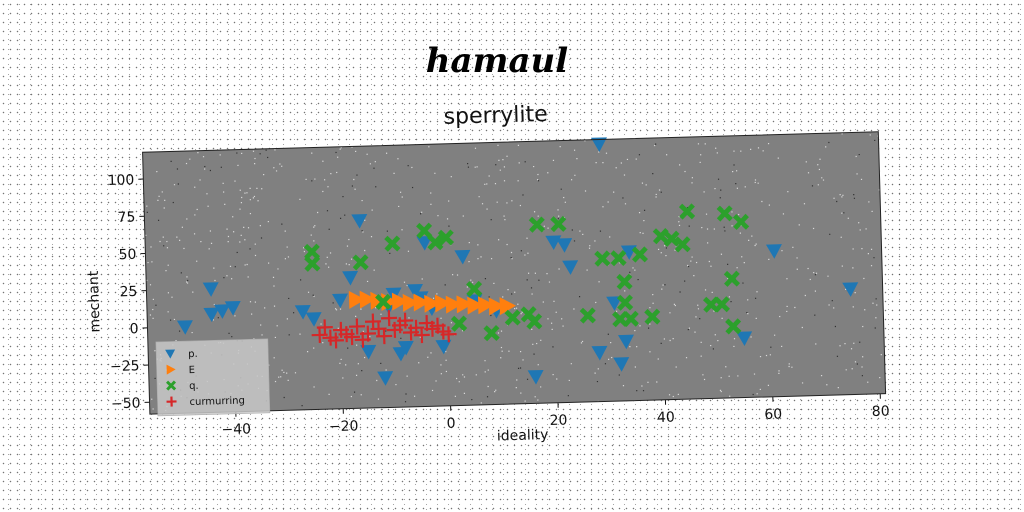 This screenshot has height=512, width=1024. What do you see at coordinates (171, 401) in the screenshot?
I see `legend-marker` at bounding box center [171, 401].